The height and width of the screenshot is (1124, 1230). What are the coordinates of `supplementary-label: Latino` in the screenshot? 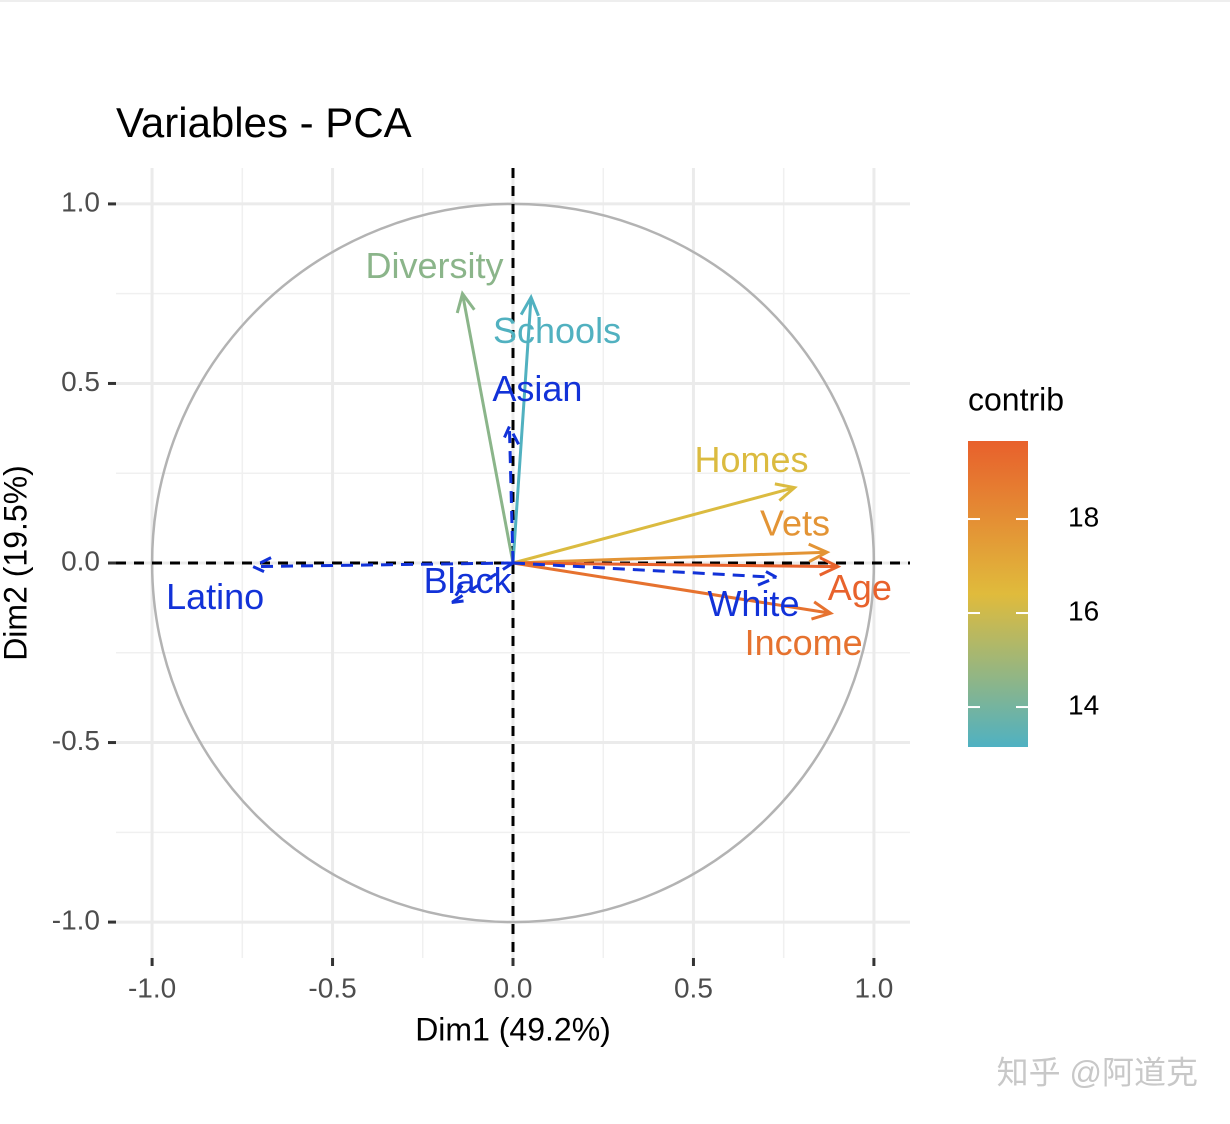 It's located at (215, 596).